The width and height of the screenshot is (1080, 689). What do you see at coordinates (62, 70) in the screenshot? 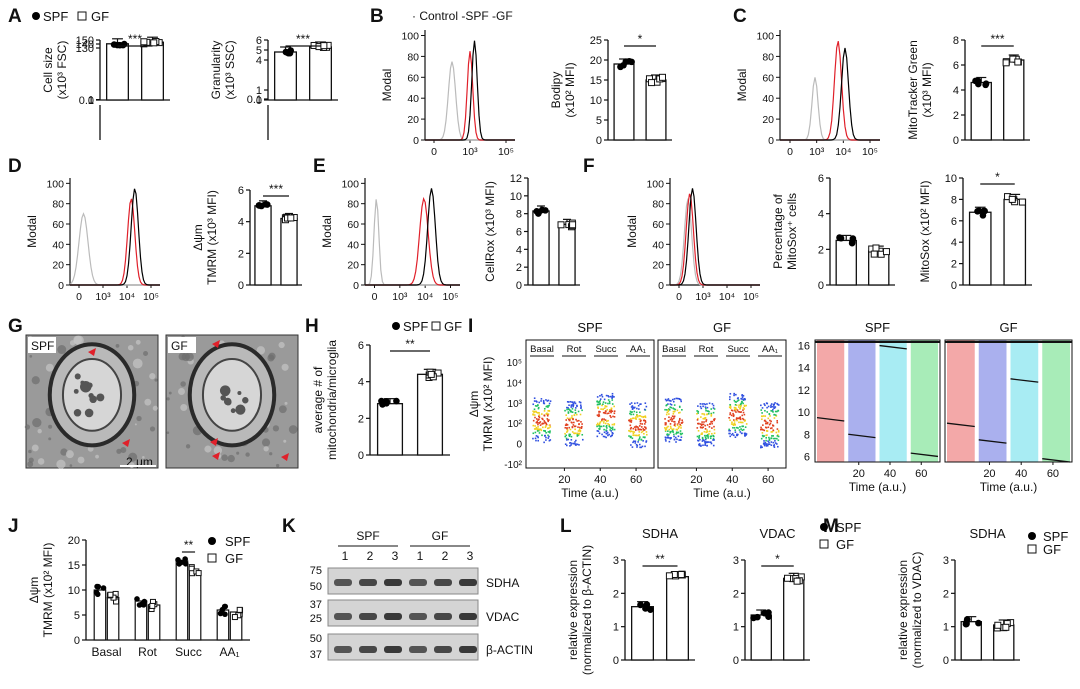
I see `y-axis-label: (x10³ FSC)` at bounding box center [62, 70].